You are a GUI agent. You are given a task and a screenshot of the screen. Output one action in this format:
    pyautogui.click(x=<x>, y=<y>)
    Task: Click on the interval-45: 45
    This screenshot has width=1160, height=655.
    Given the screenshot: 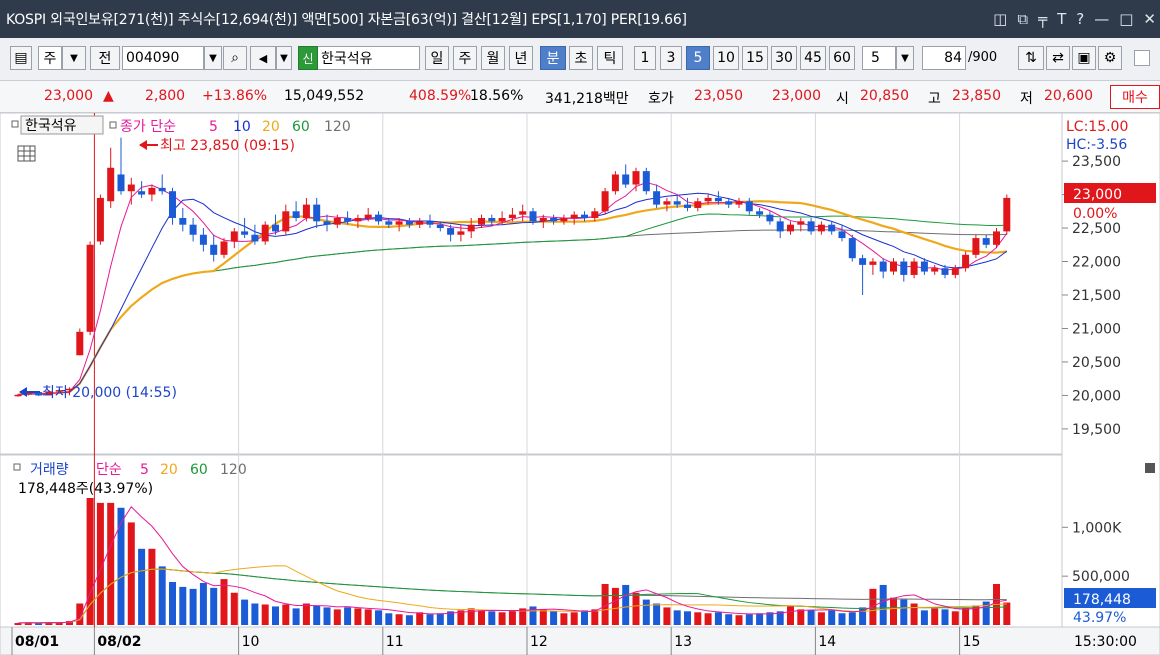 What is the action you would take?
    pyautogui.click(x=813, y=58)
    